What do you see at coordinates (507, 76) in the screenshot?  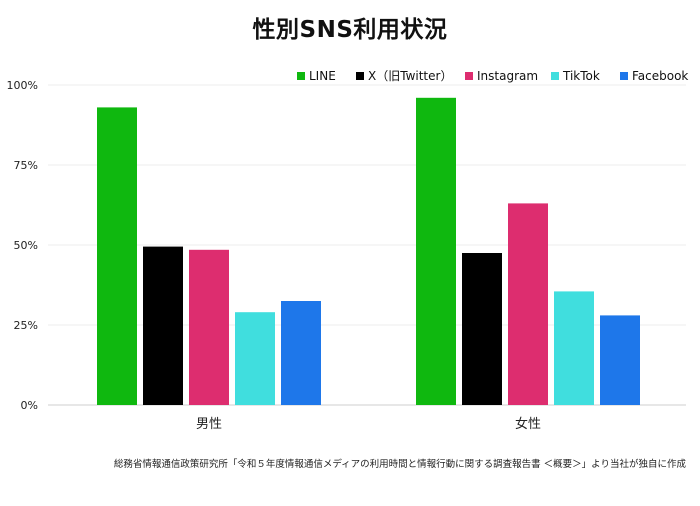 I see `legend-label: Instagram` at bounding box center [507, 76].